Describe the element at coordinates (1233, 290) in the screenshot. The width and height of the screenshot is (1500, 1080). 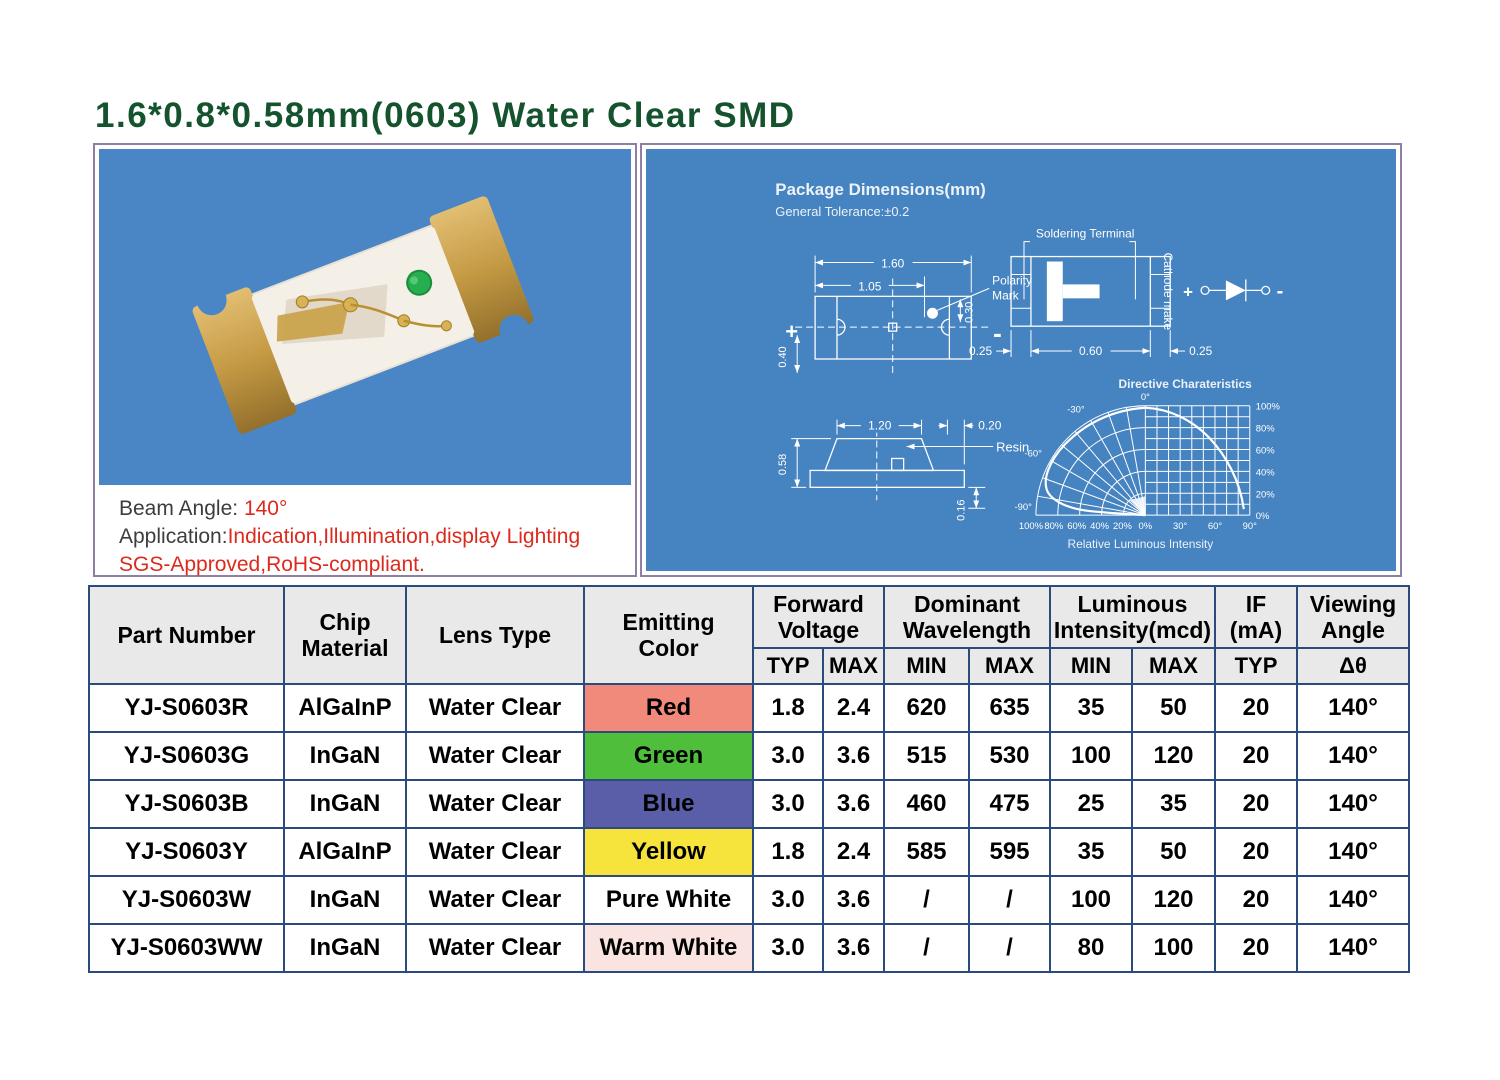
I see `diode-symbol: + -` at that location.